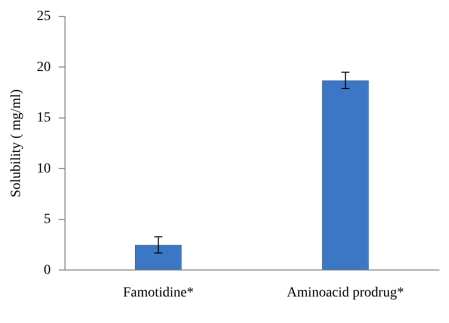 This screenshot has width=449, height=323. I want to click on y-tick-label: 15, so click(43, 118).